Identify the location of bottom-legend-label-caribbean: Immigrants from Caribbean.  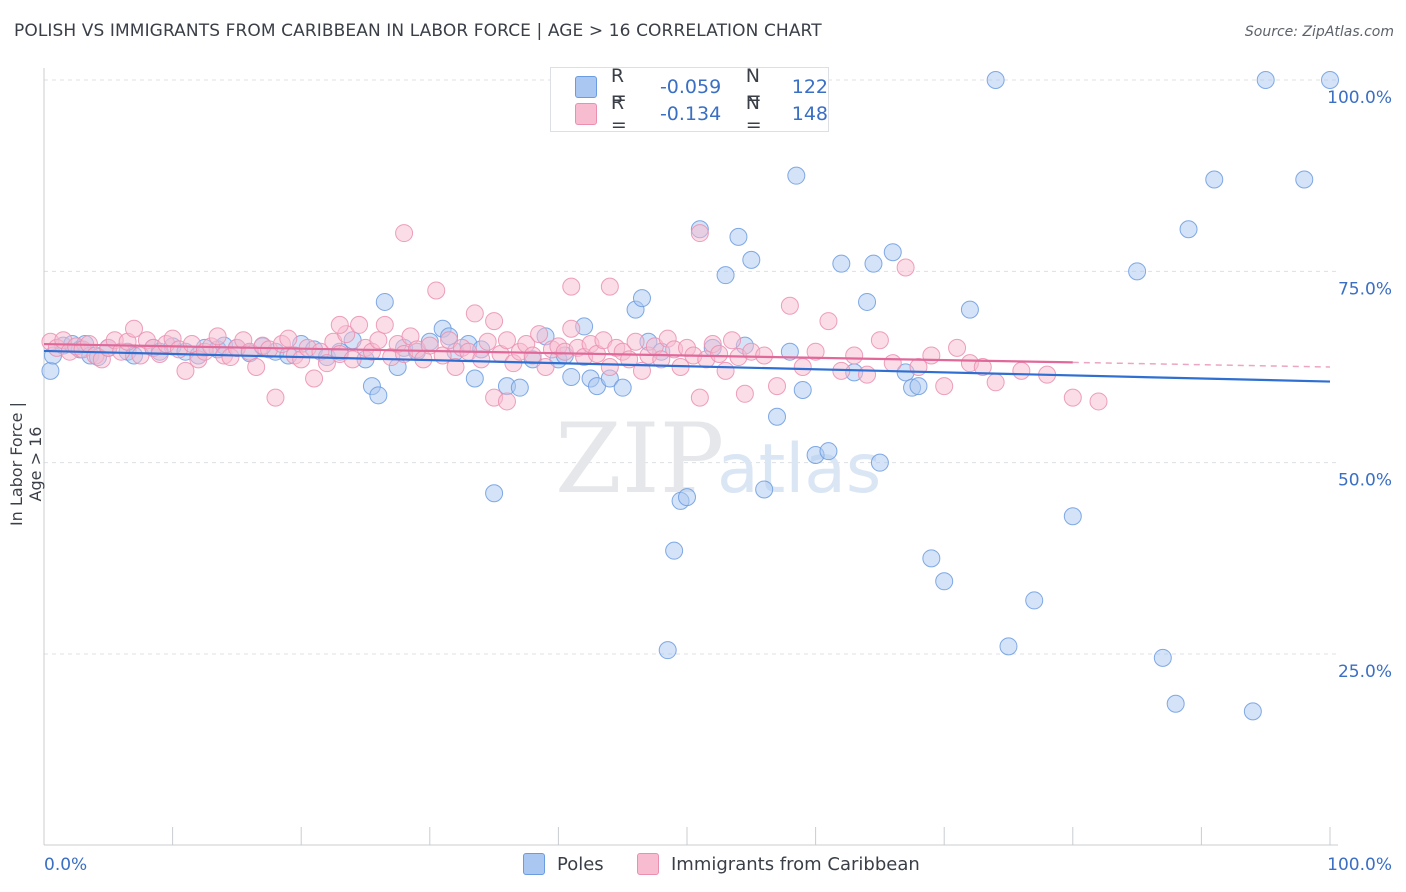
(795, 864).